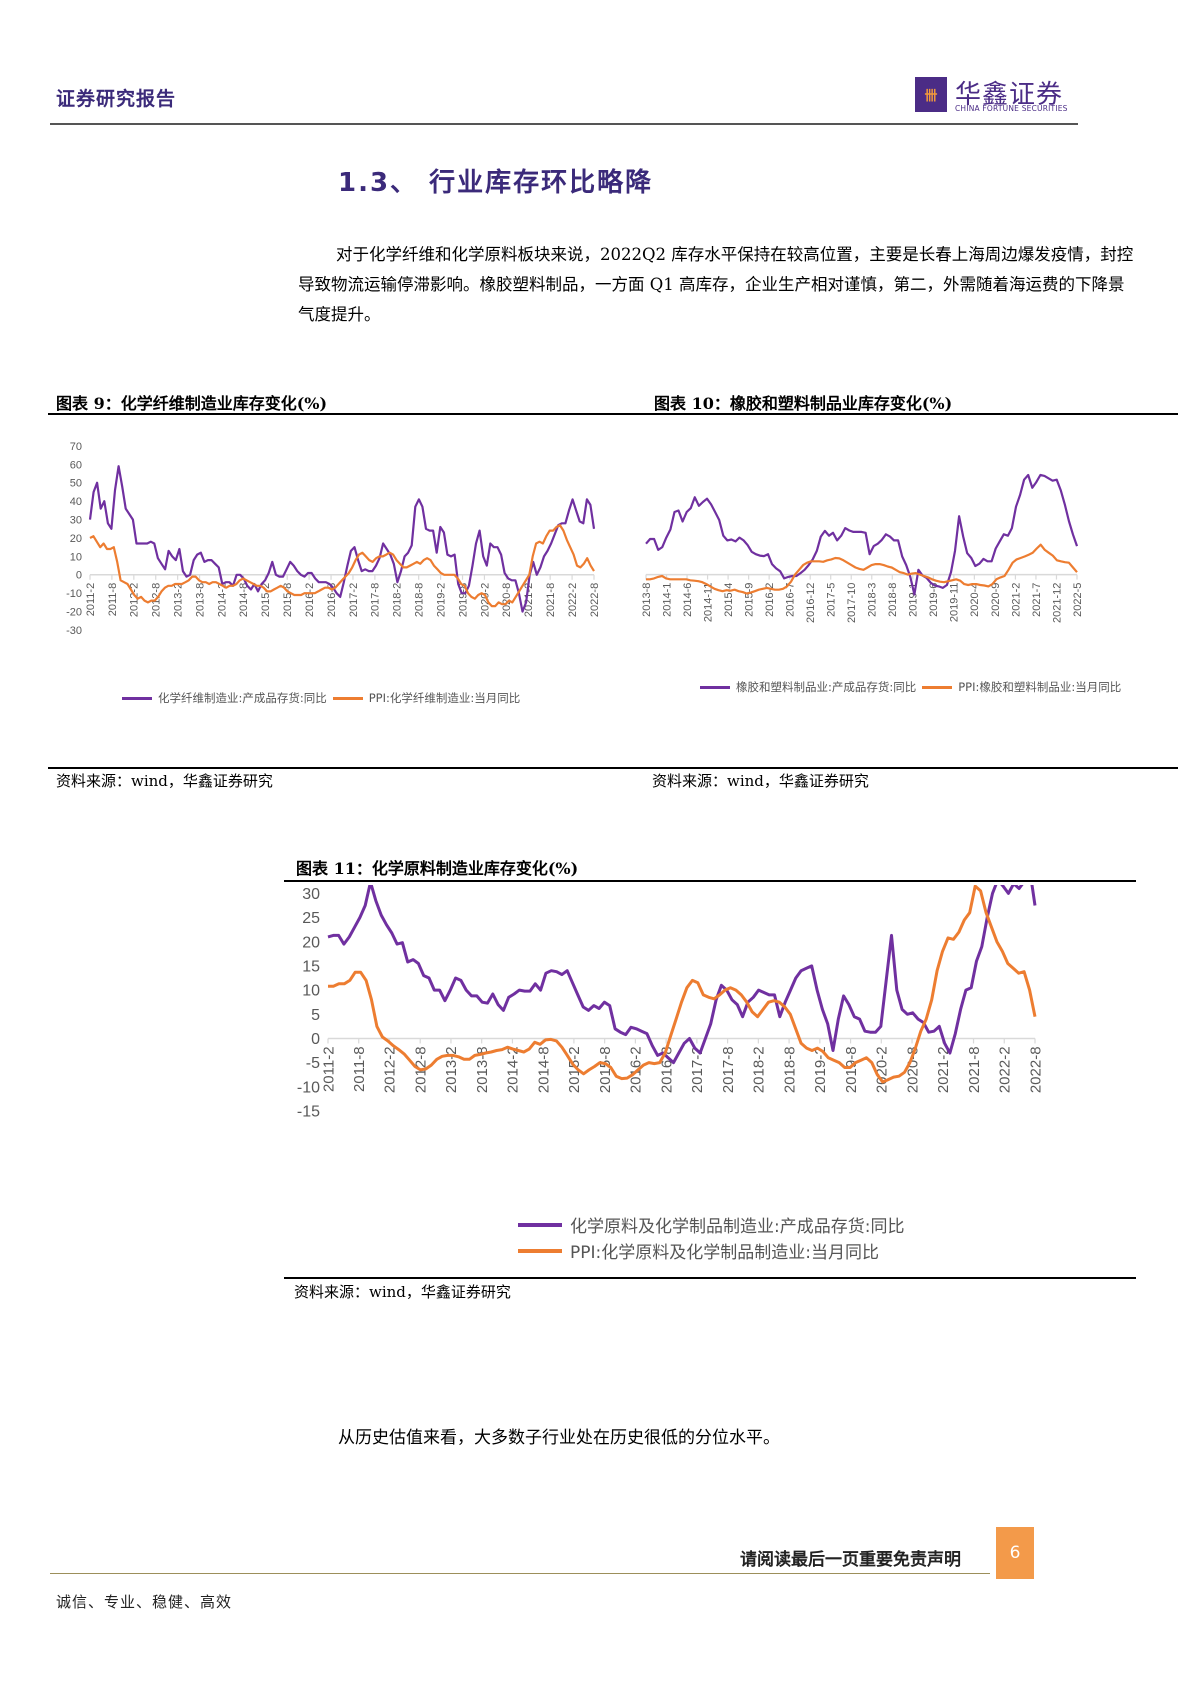 The width and height of the screenshot is (1190, 1683). What do you see at coordinates (832, 600) in the screenshot?
I see `x-tick-label: 2017-5` at bounding box center [832, 600].